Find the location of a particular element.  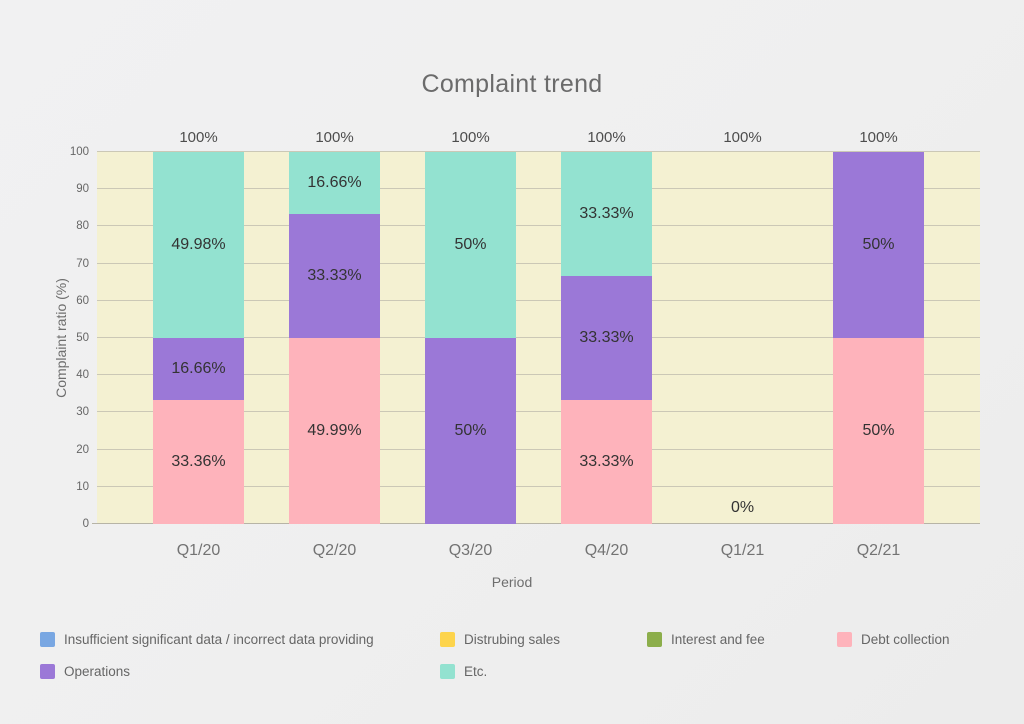

legend-item-interest-and-fee: Interest and fee is located at coordinates (742, 639).